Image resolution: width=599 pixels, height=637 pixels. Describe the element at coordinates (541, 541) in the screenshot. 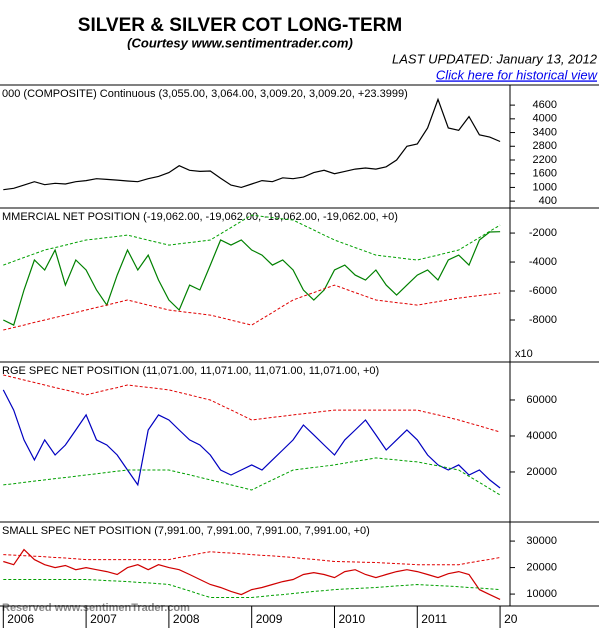

I see `y-tick-label: 30000` at that location.